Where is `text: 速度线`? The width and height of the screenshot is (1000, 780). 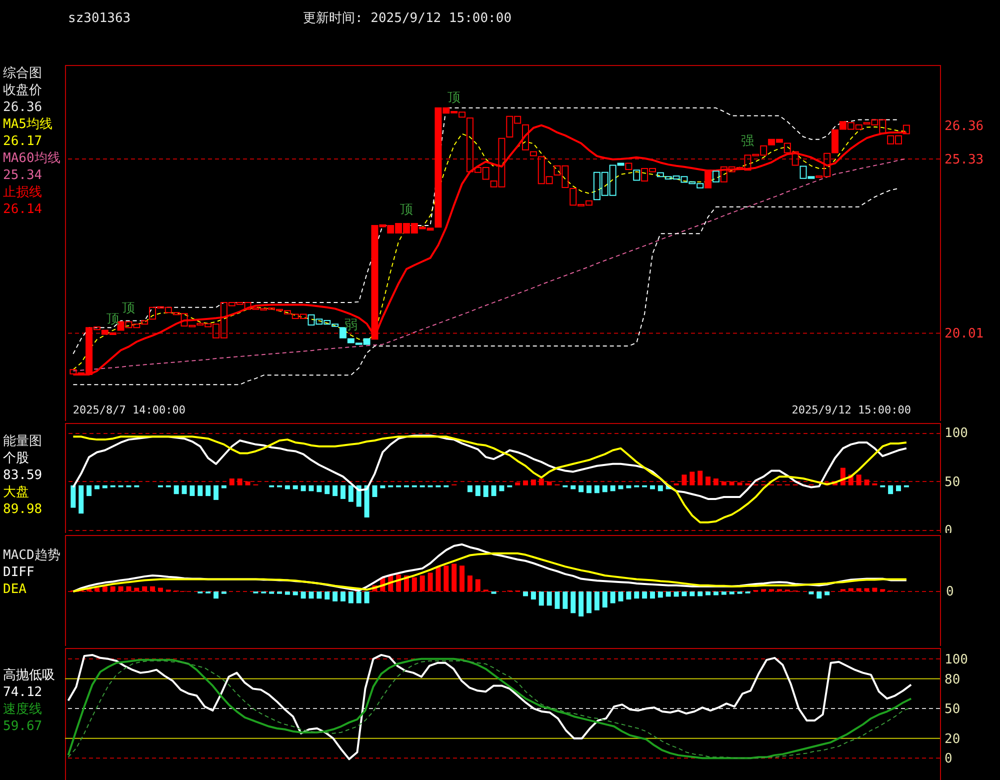 text: 速度线 is located at coordinates (22, 709).